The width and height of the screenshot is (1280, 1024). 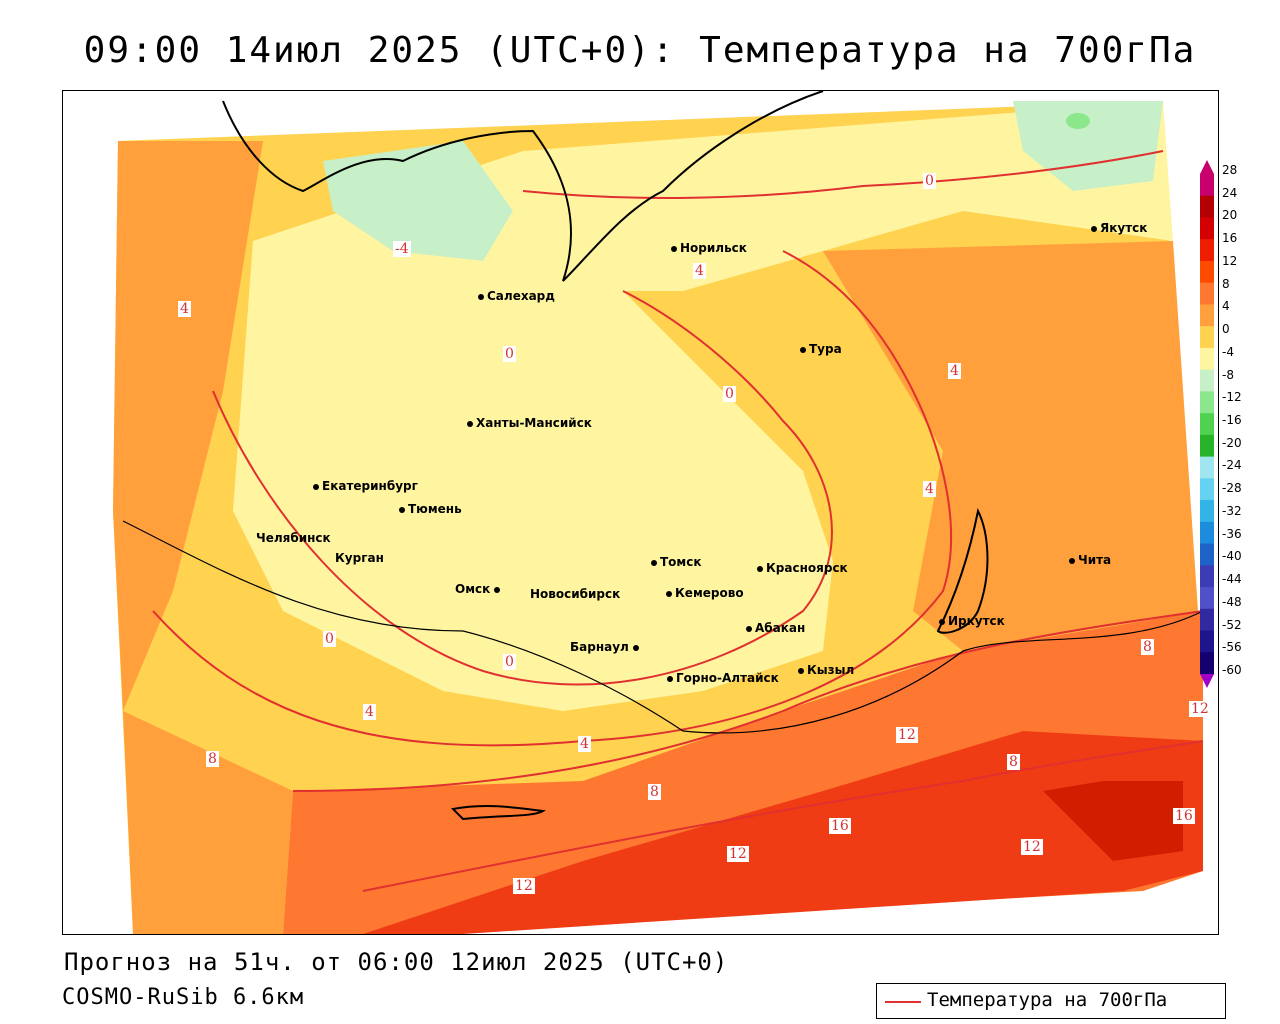 I want to click on city-name: Новосибирск, so click(x=575, y=594).